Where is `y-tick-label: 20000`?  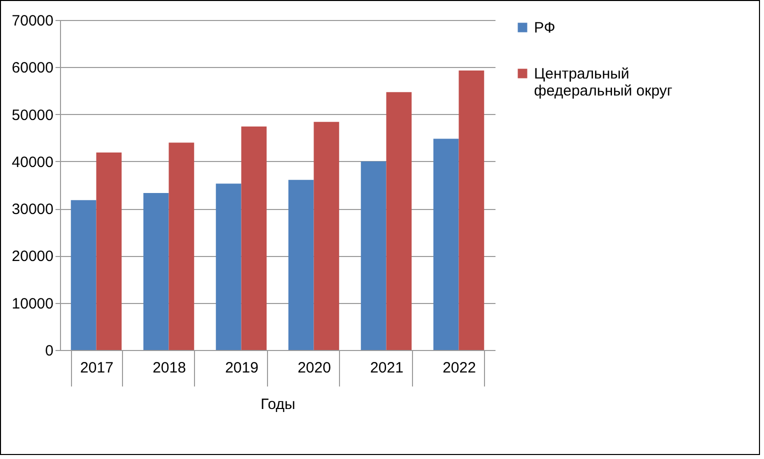
y-tick-label: 20000 is located at coordinates (33, 257).